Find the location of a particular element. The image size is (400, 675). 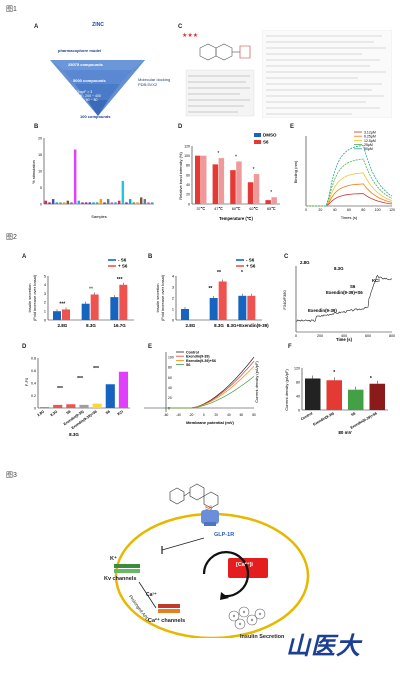

y-tick-label: 120 is located at coordinates (187, 146).